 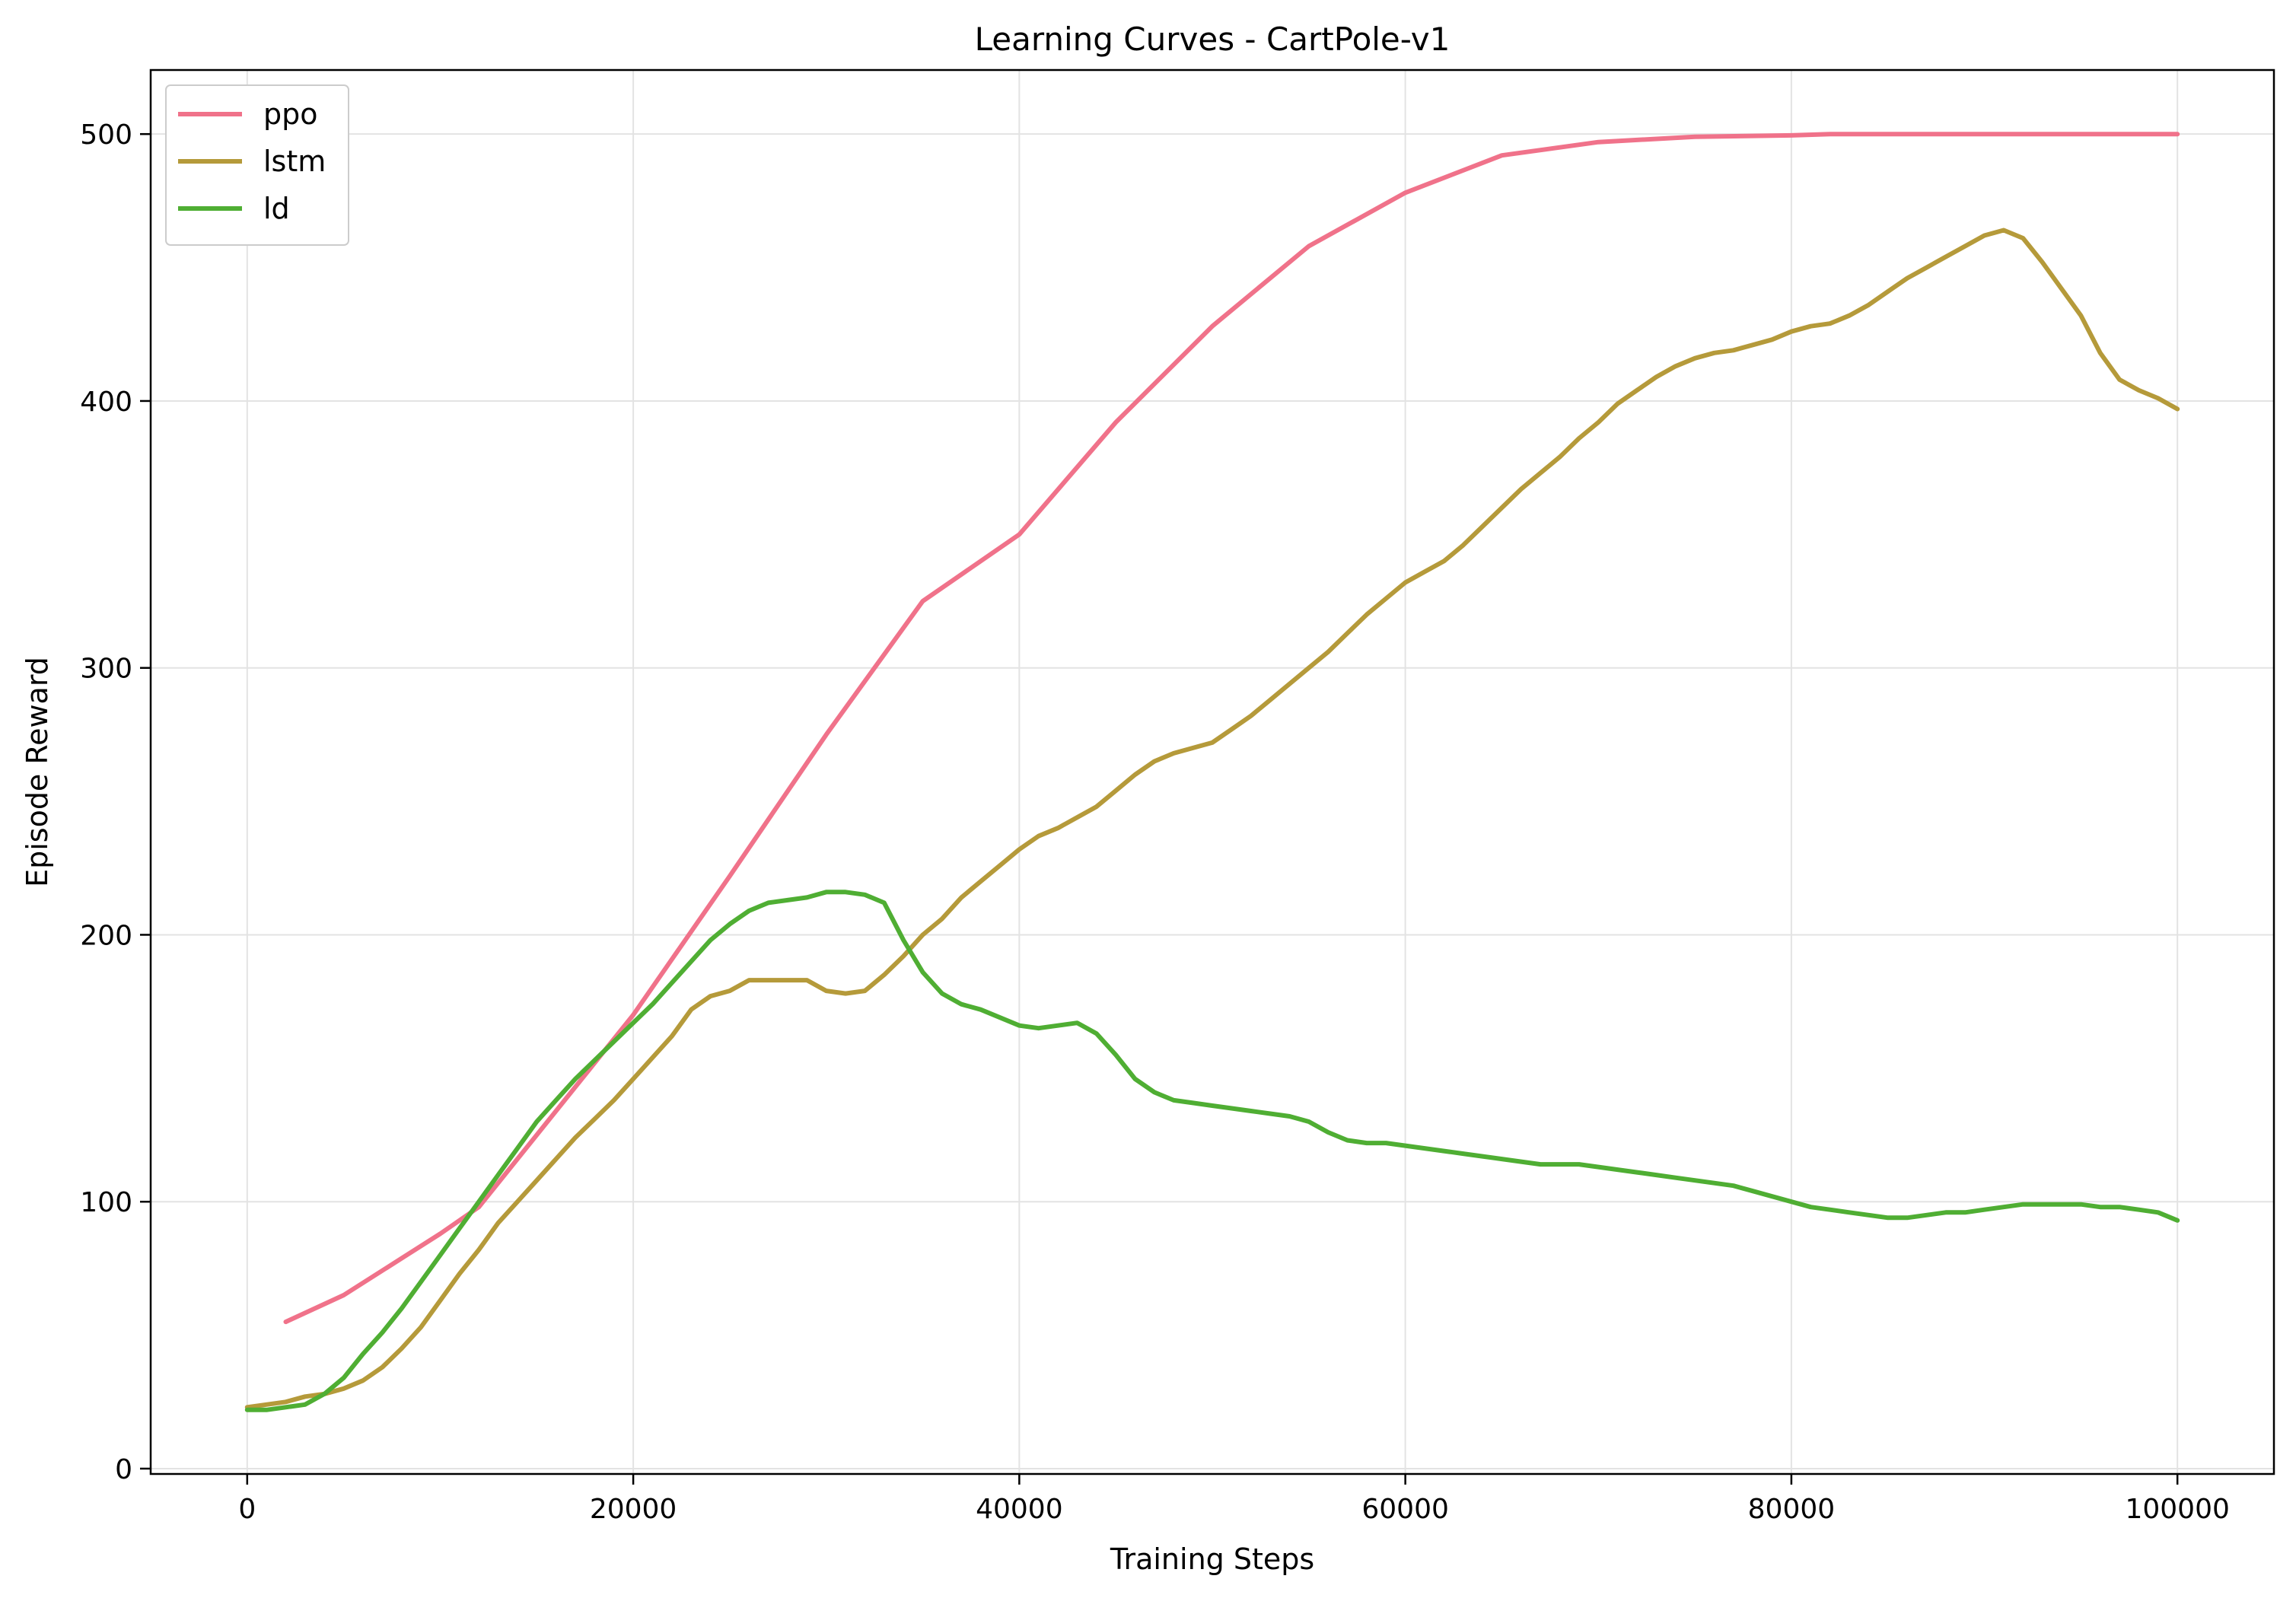 What do you see at coordinates (37, 772) in the screenshot?
I see `y-axis-label: Episode Reward` at bounding box center [37, 772].